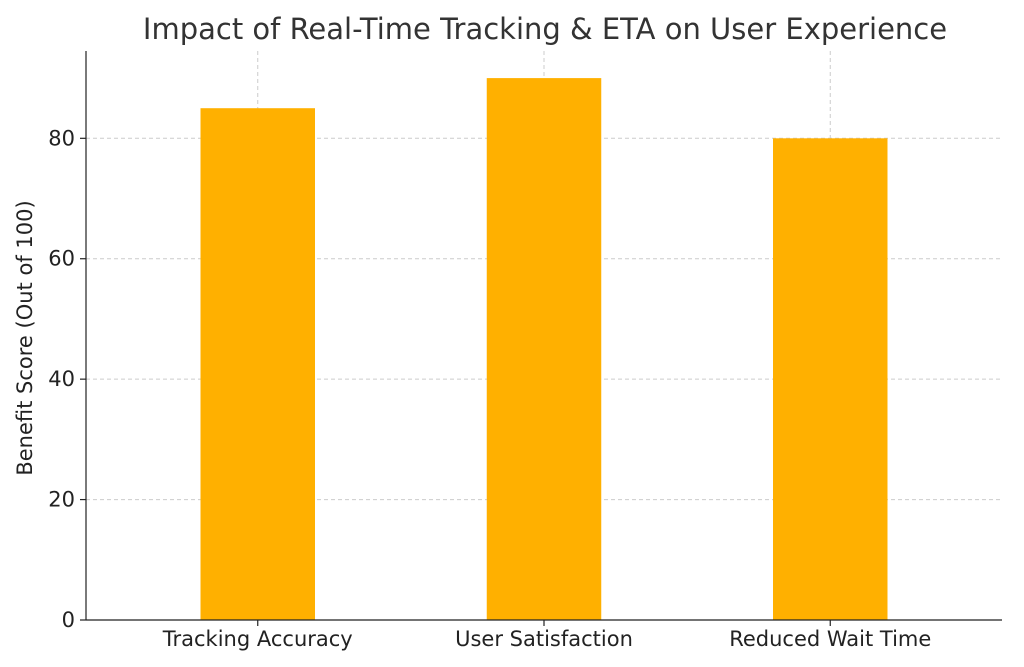  Describe the element at coordinates (68, 620) in the screenshot. I see `y-tick-label: 0` at that location.